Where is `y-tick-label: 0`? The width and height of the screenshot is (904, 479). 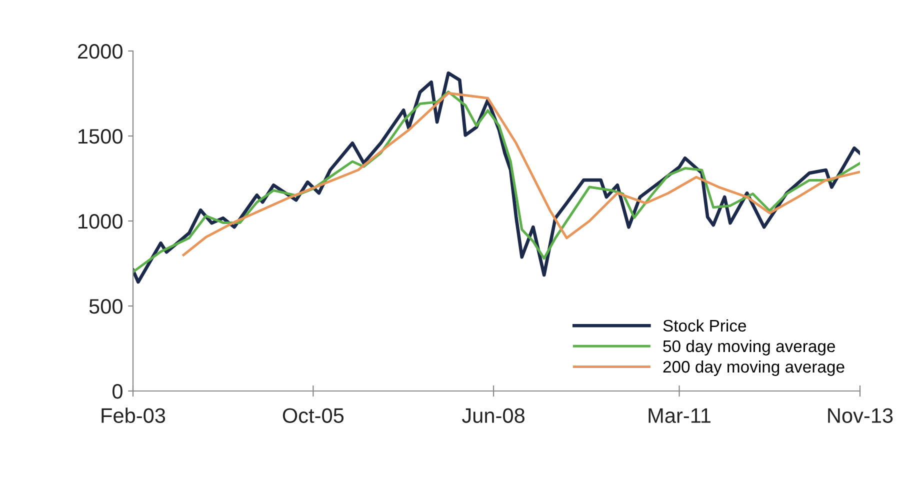 y-tick-label: 0 is located at coordinates (117, 391).